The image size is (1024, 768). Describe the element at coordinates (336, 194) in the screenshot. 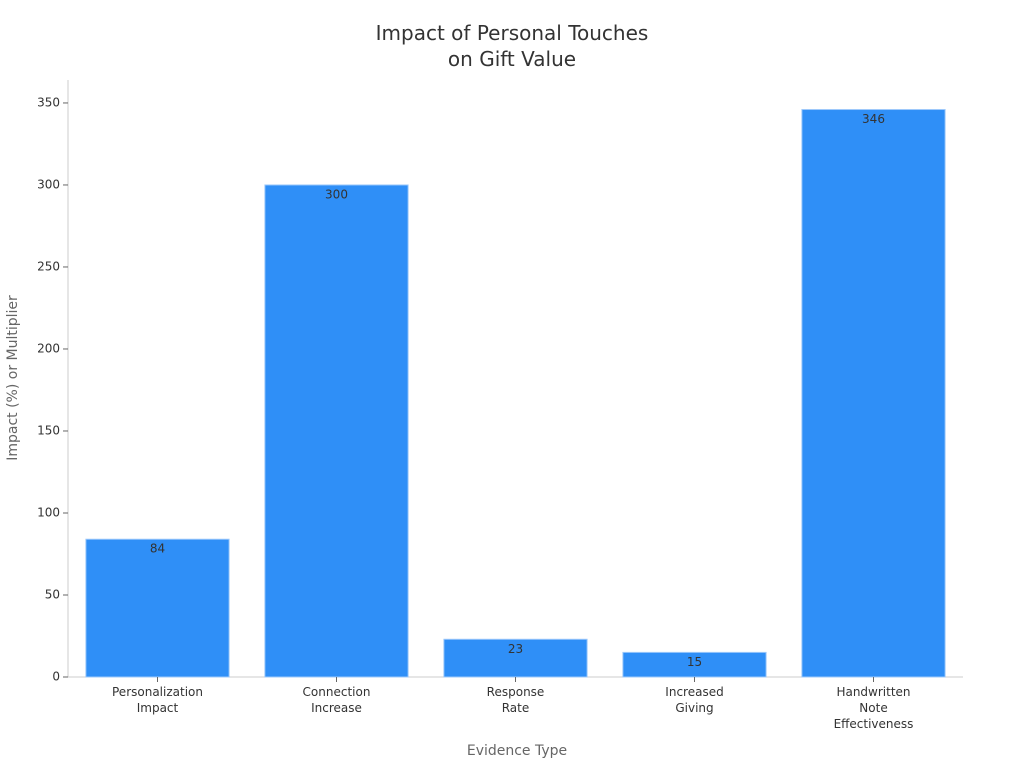

I see `value-label: 300` at that location.